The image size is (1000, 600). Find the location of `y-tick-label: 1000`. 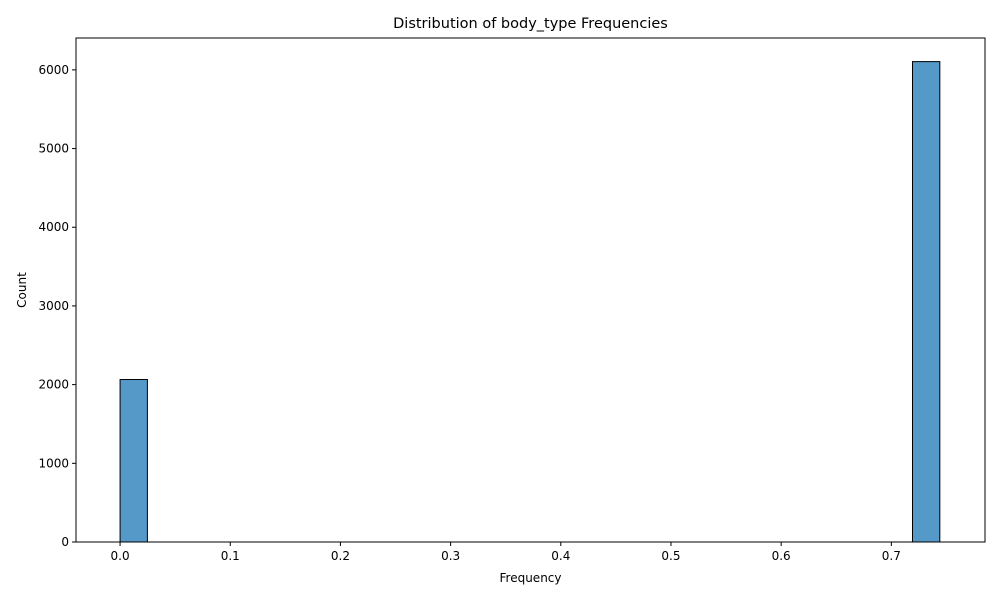

y-tick-label: 1000 is located at coordinates (53, 463).